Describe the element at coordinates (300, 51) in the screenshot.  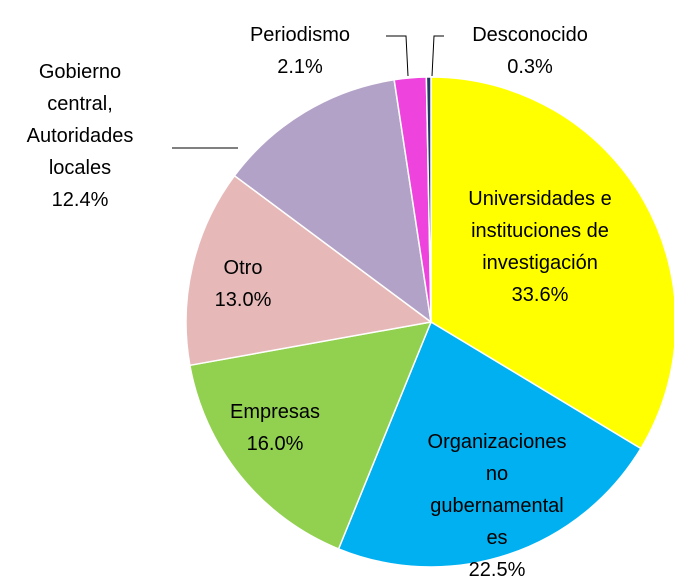
I see `slice-label: Periodismo 2.1%` at that location.